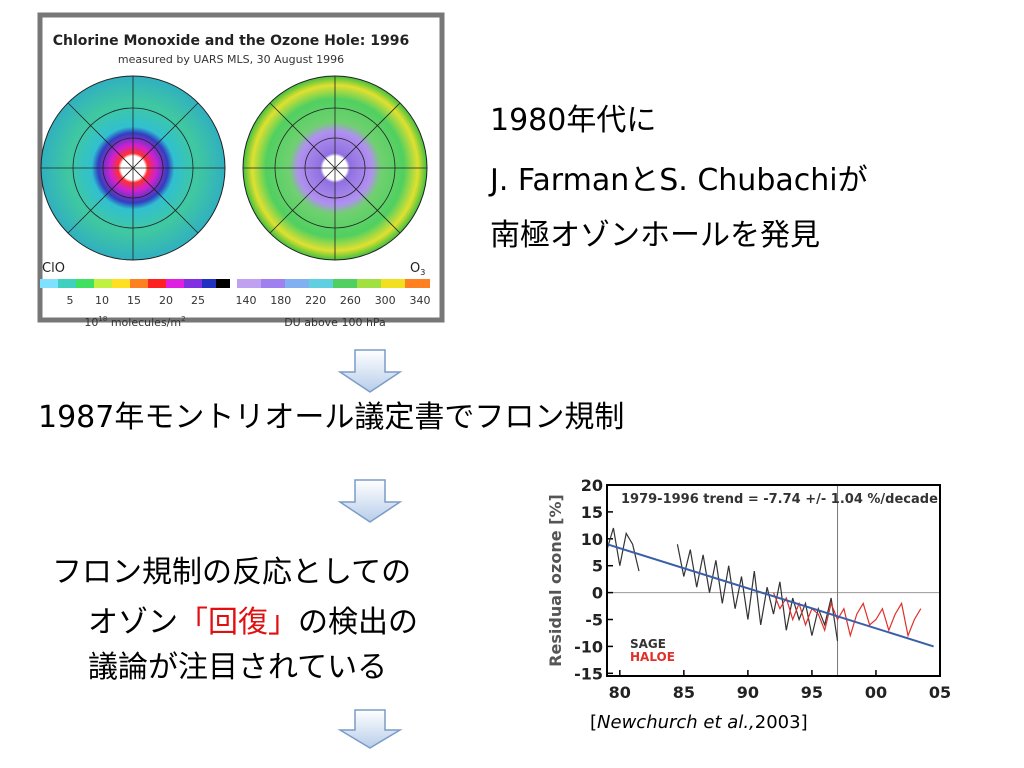  What do you see at coordinates (53, 268) in the screenshot?
I see `clo-label: ClO` at bounding box center [53, 268].